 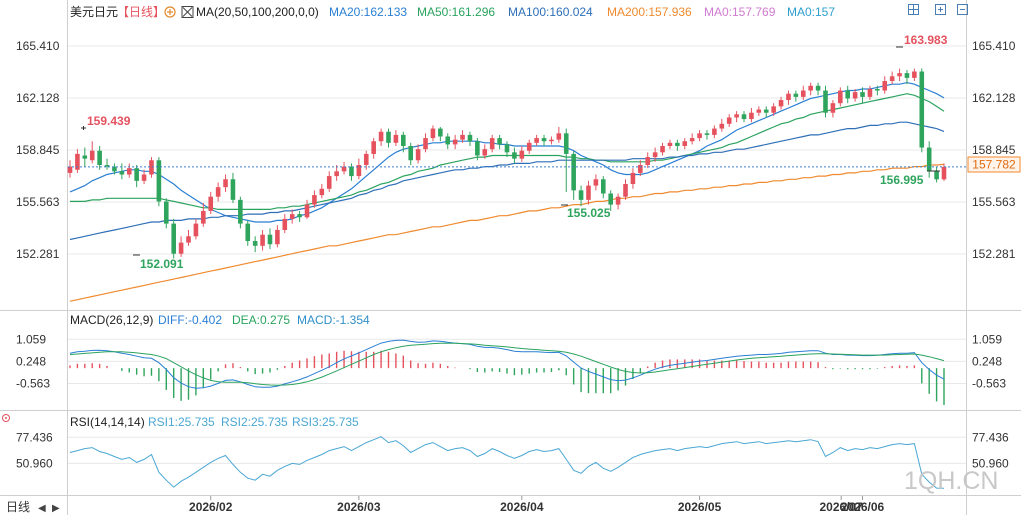 I want to click on rsi-settings-icon, so click(x=6, y=418).